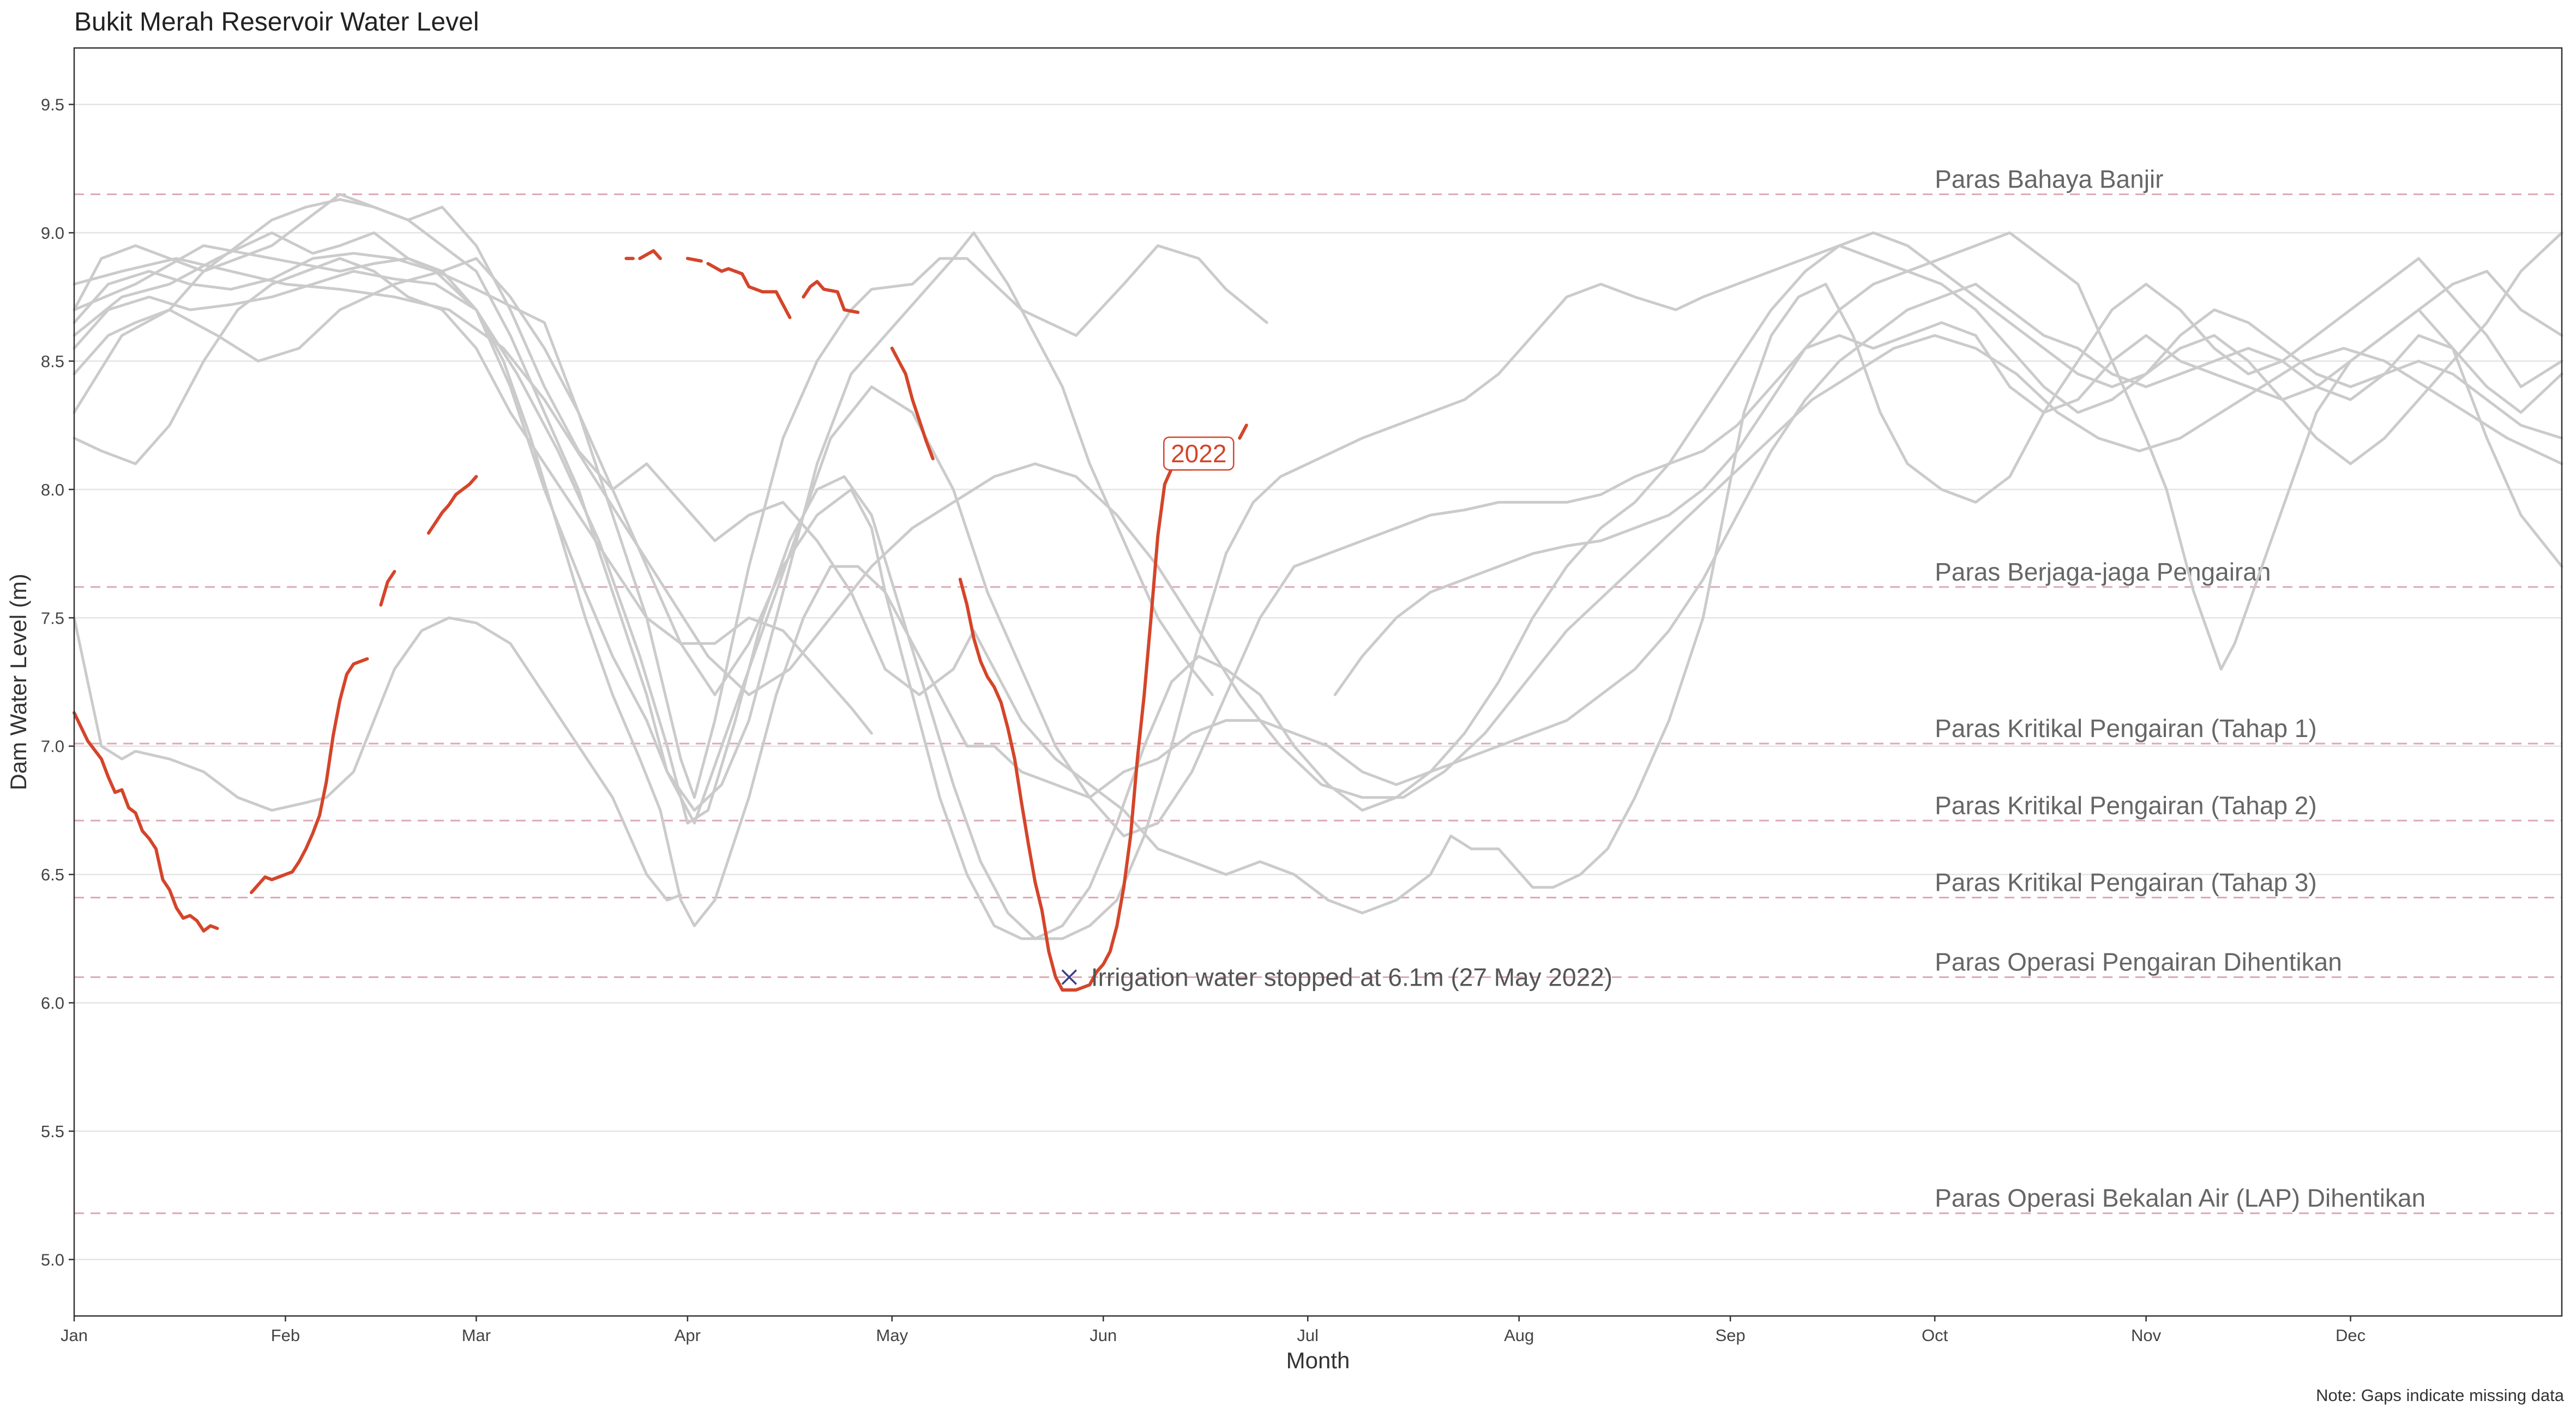 The height and width of the screenshot is (1419, 2576). I want to click on highlight-label-box, so click(1199, 454).